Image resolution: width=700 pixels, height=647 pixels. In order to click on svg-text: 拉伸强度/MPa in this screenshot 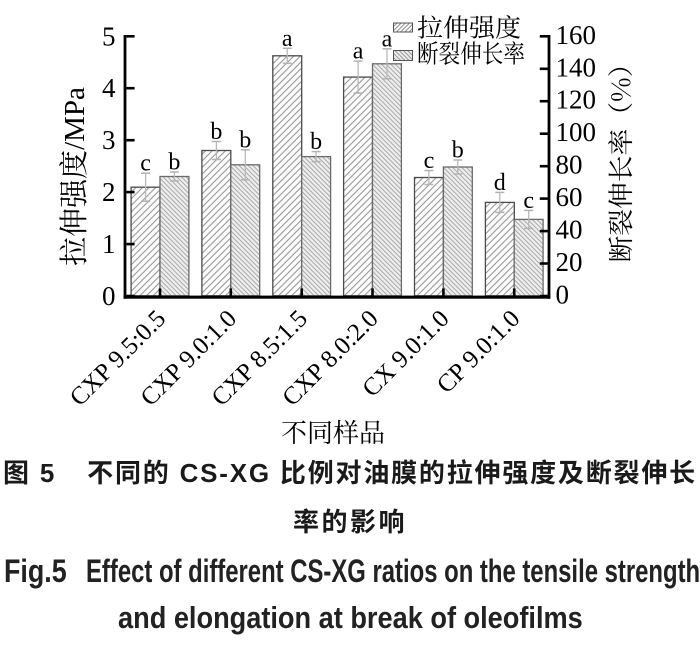, I will do `click(72, 176)`.